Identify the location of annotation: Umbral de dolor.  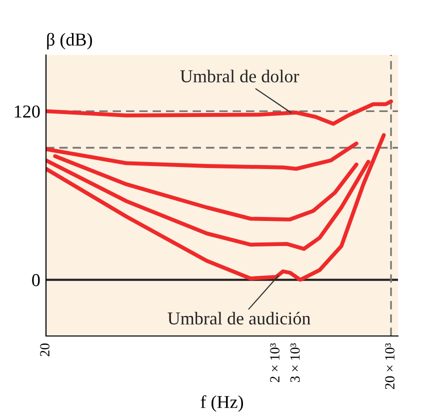
(240, 76).